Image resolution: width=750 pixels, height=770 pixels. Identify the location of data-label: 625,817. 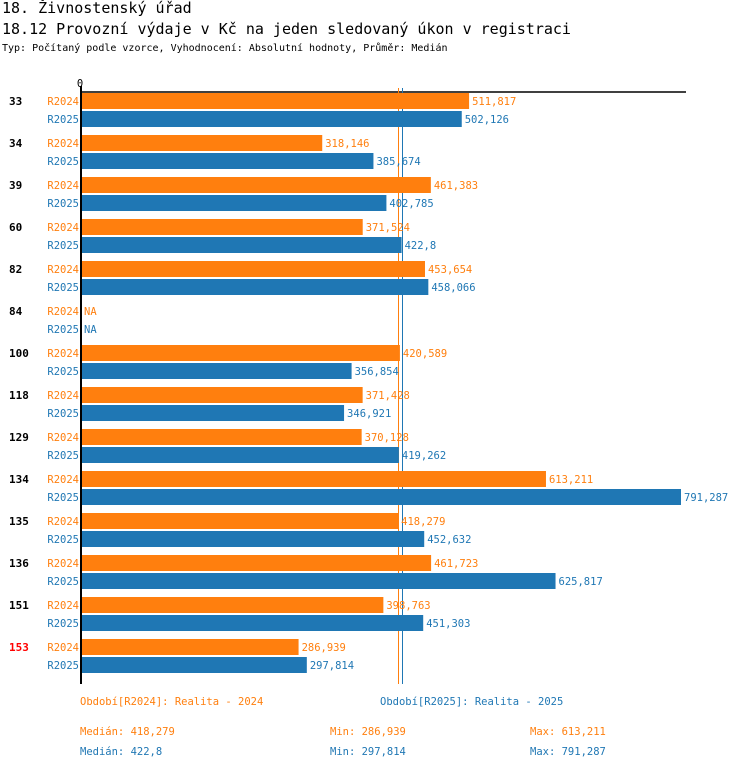
(581, 582).